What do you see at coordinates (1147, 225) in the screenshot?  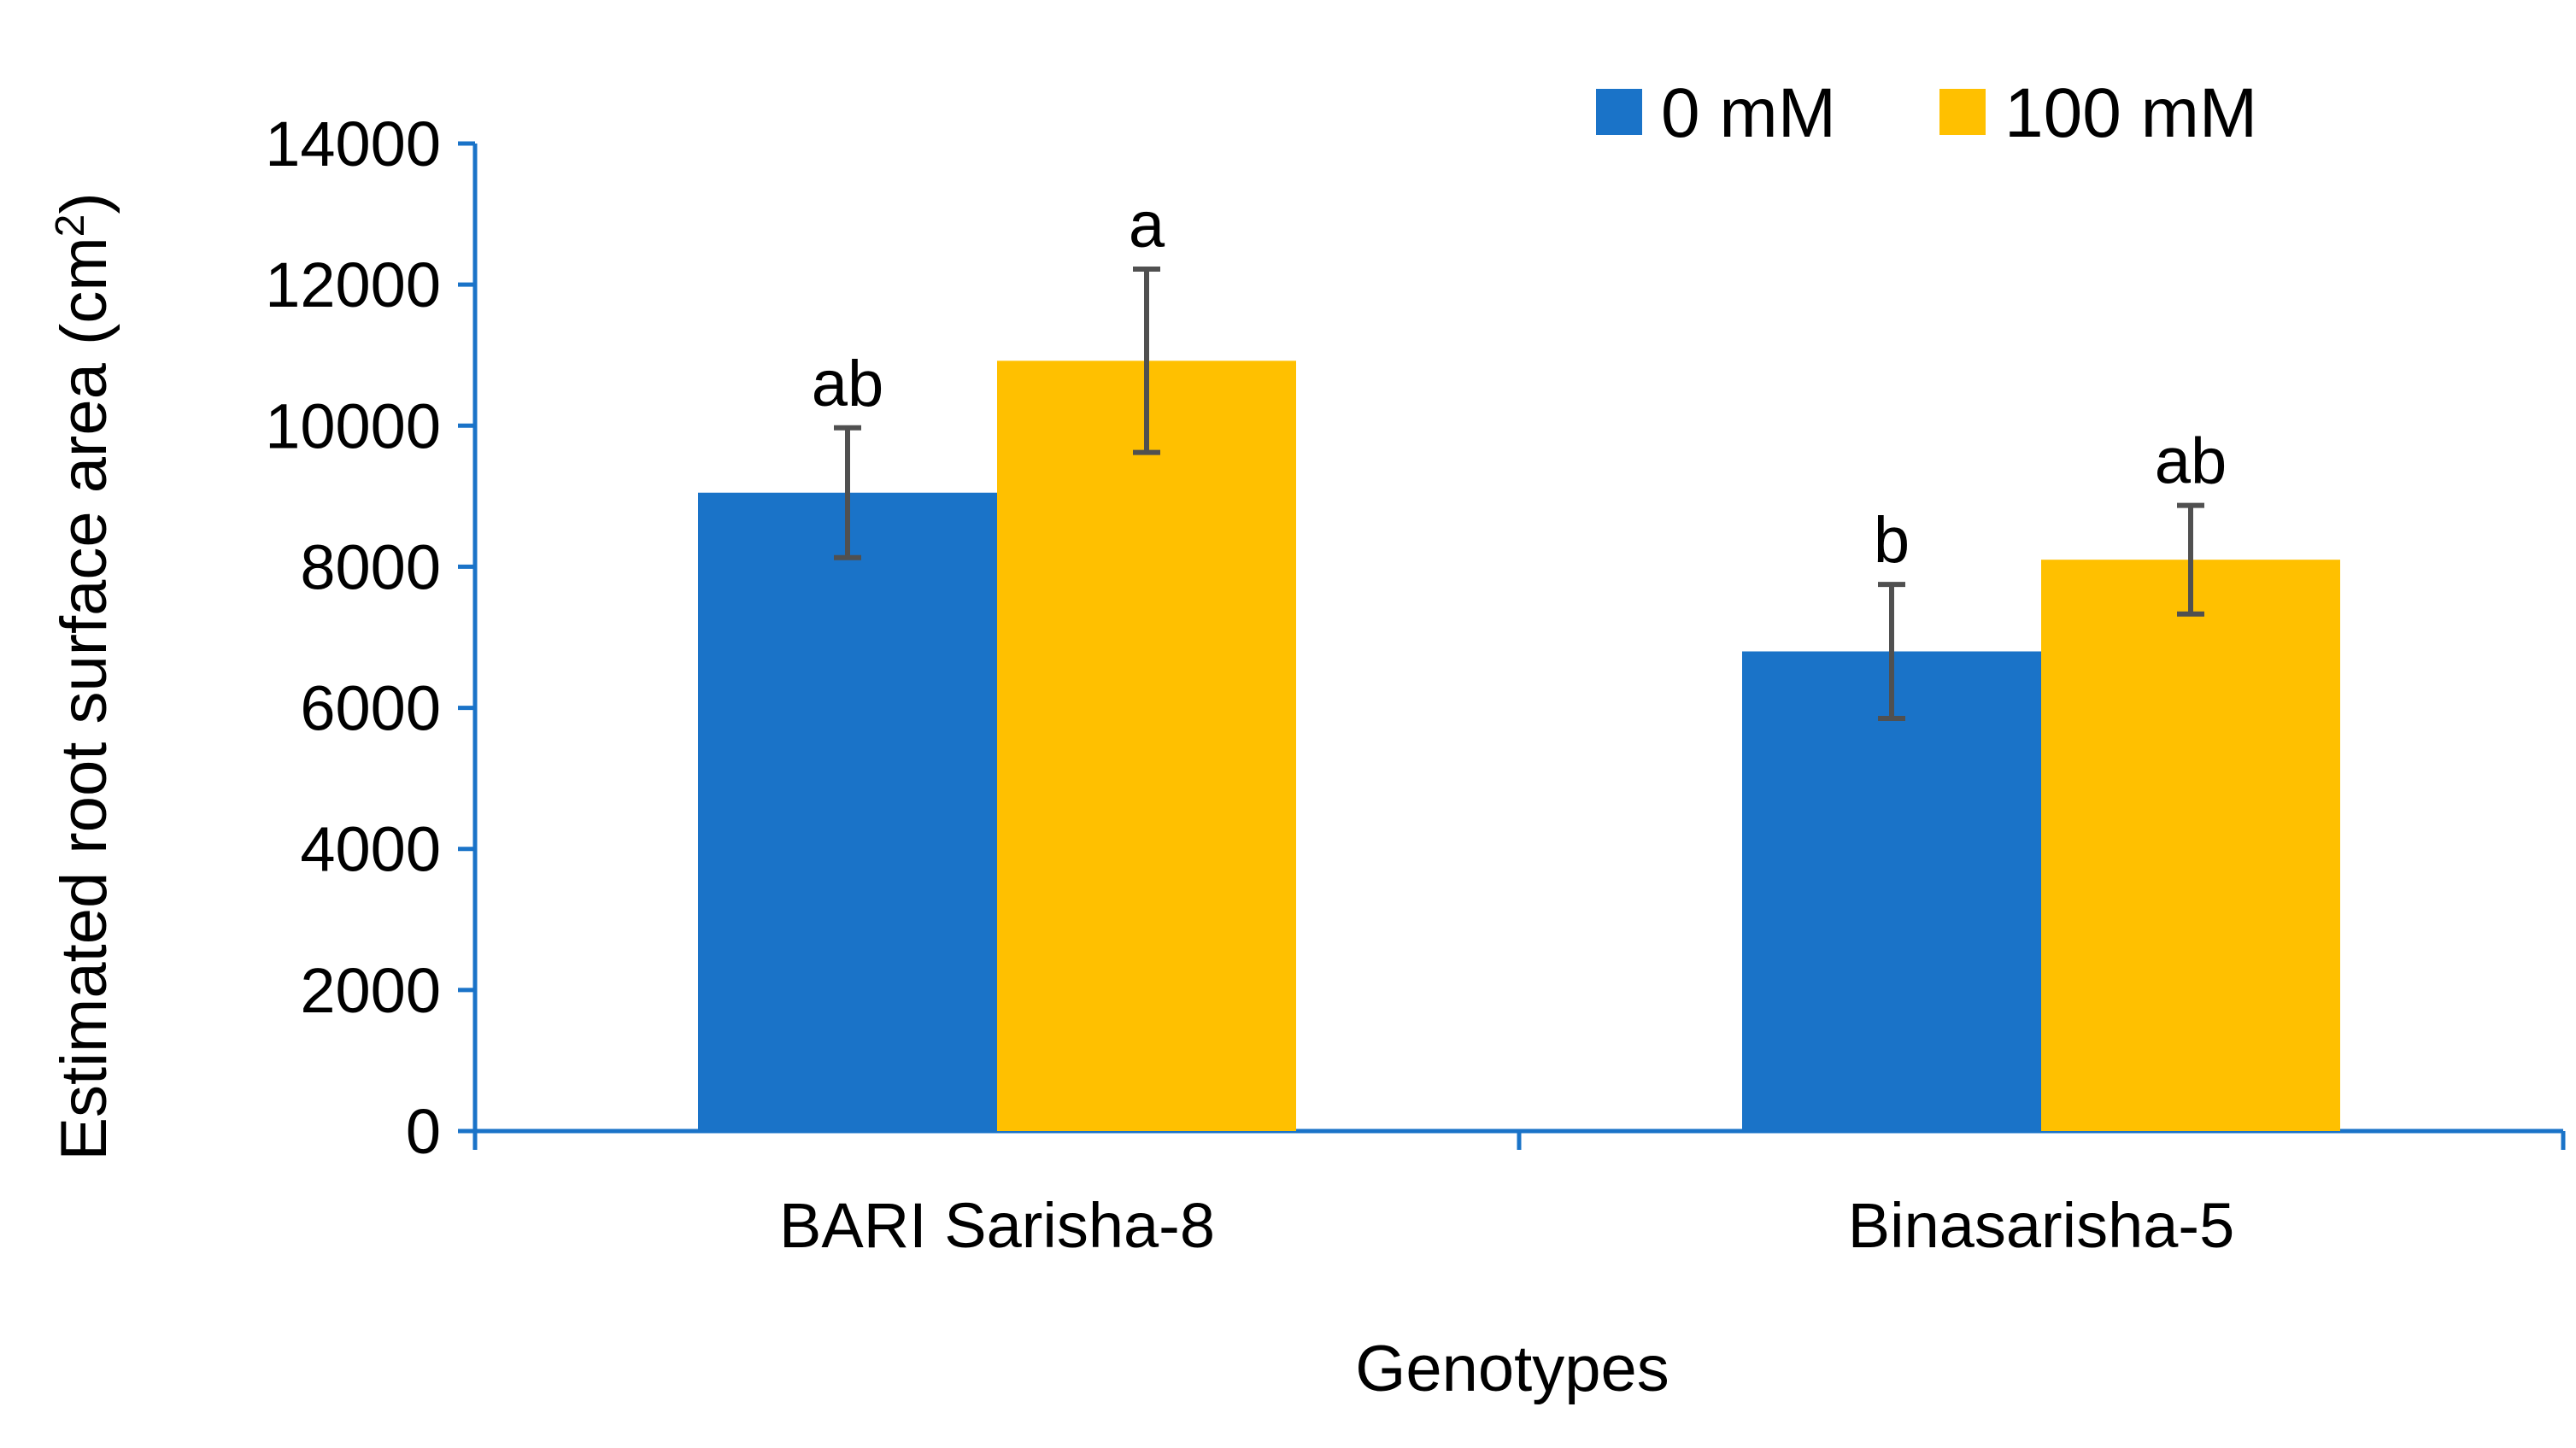 I see `significance-label: a` at bounding box center [1147, 225].